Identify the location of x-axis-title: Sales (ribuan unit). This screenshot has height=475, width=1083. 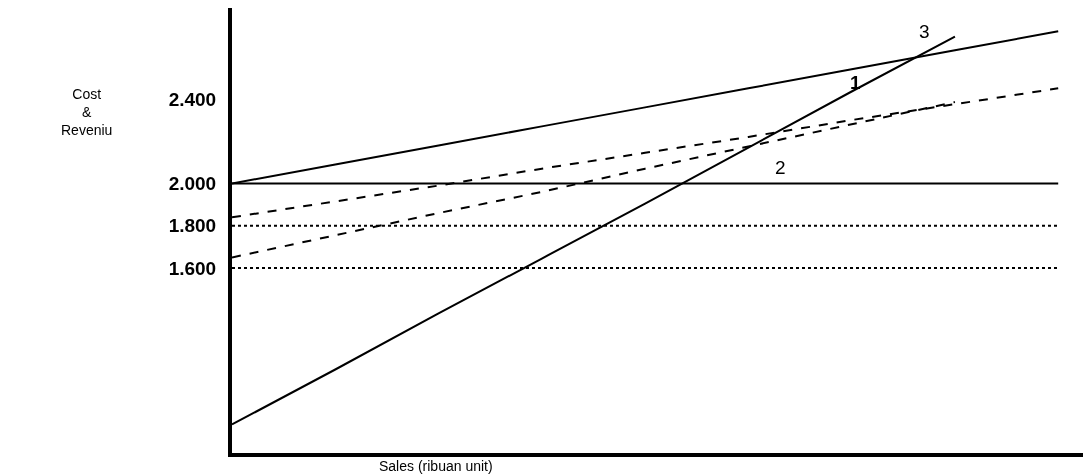
(436, 466).